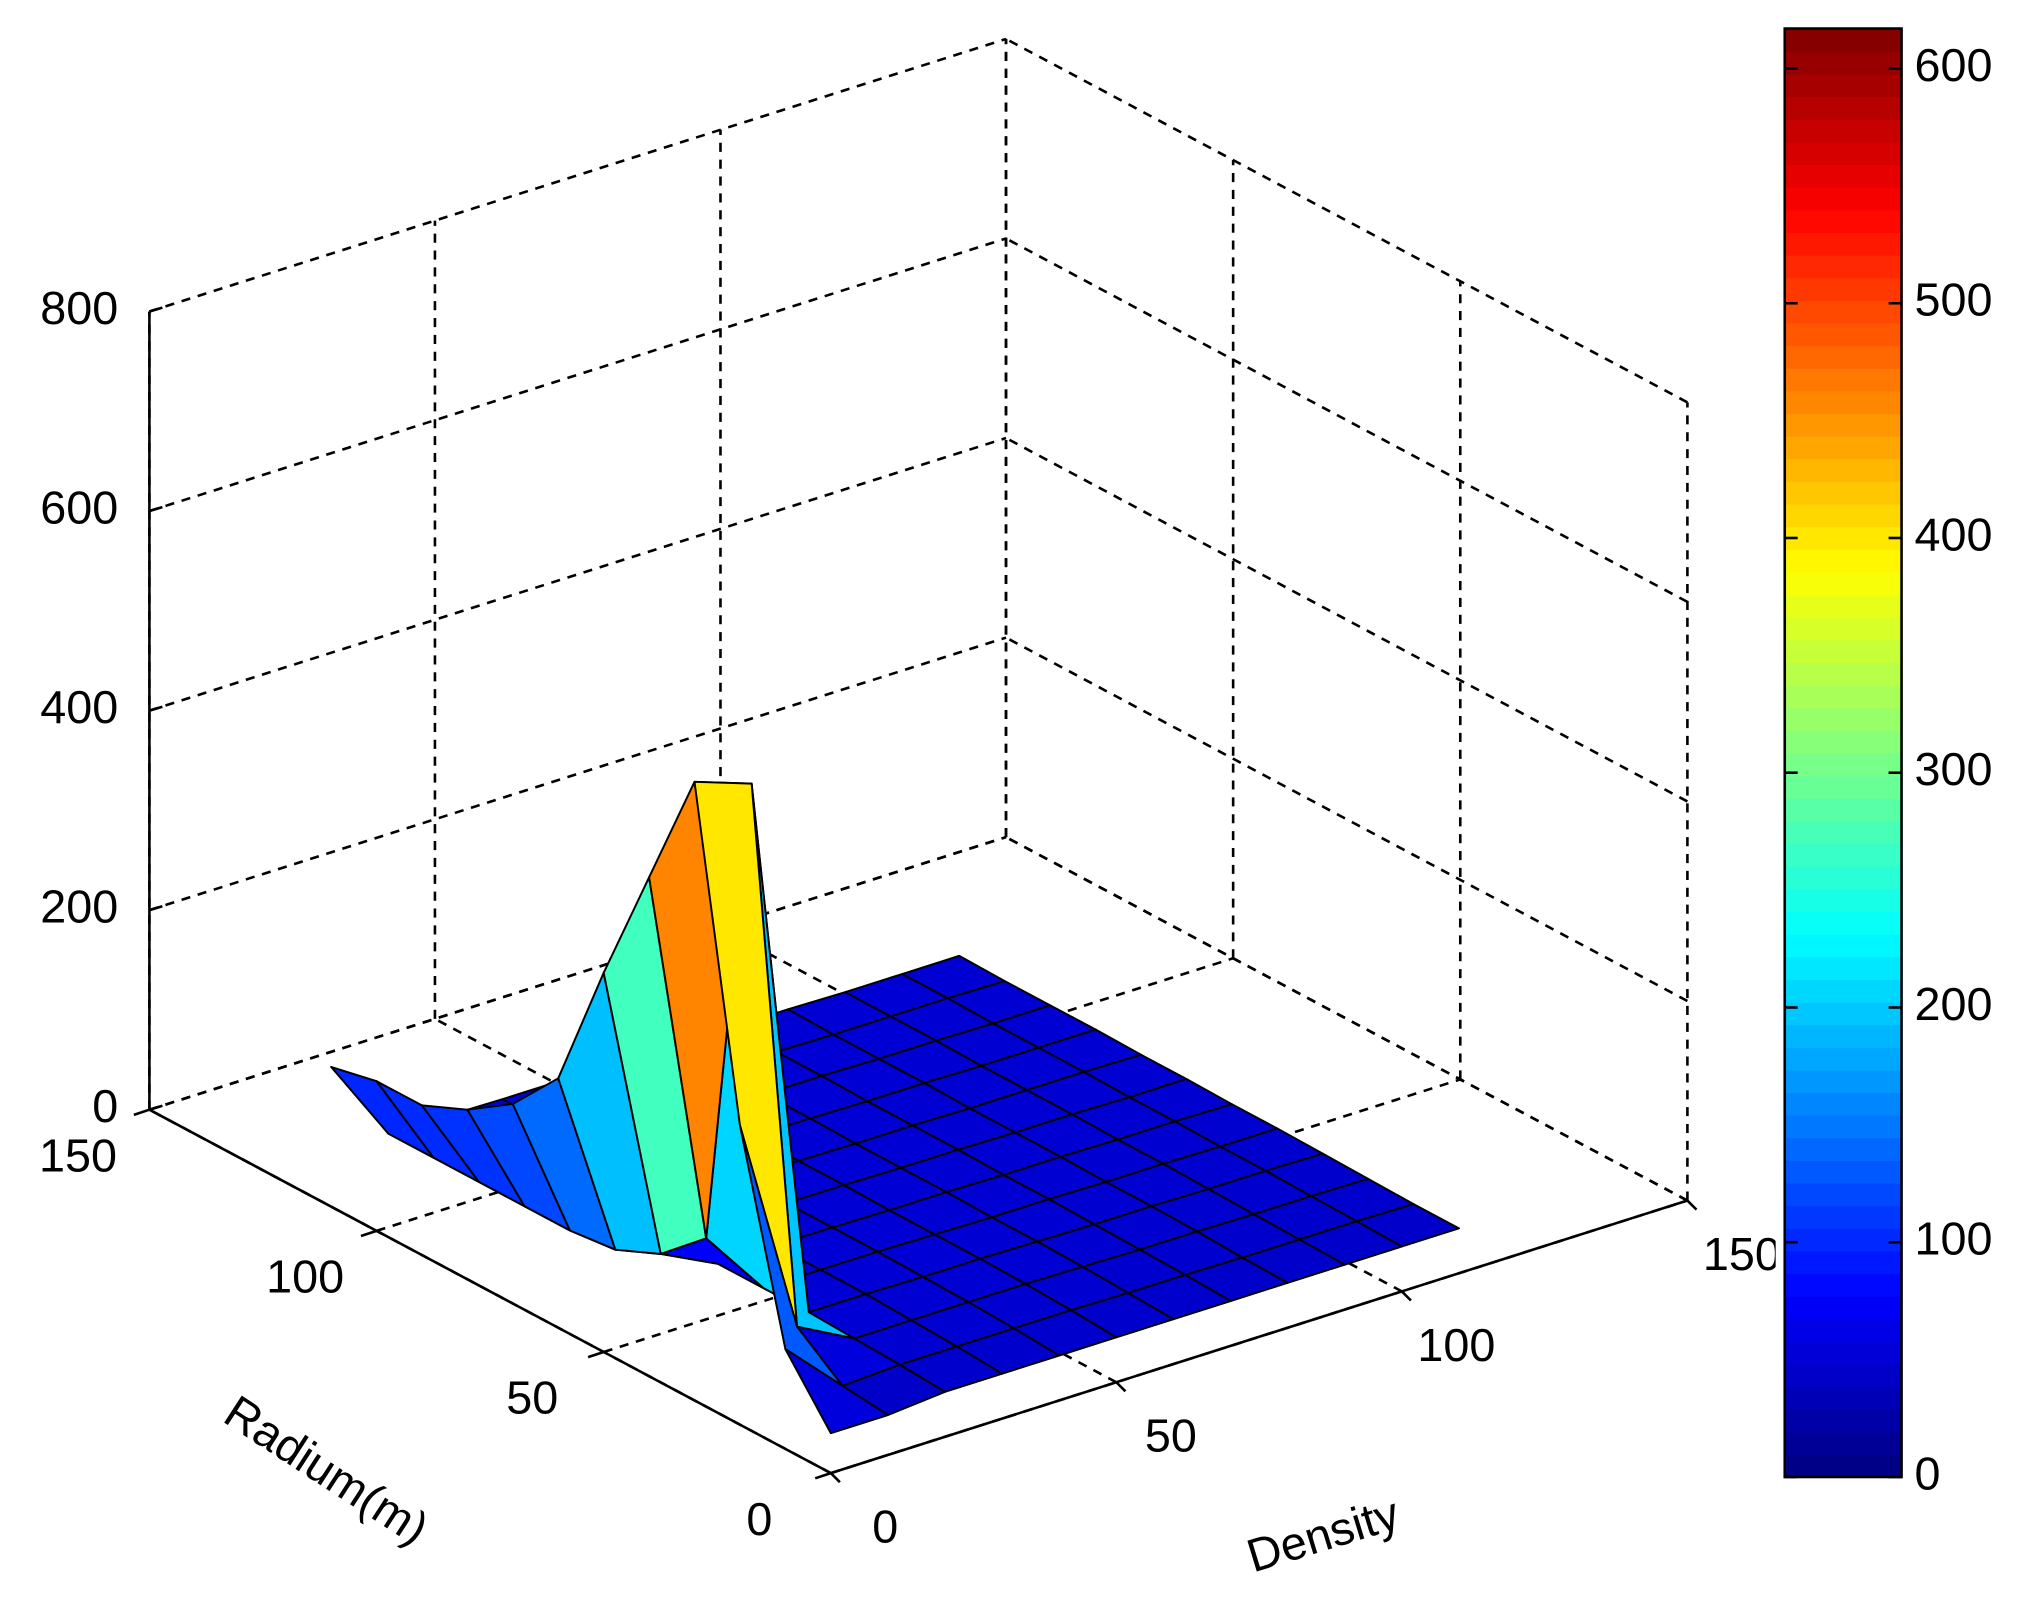  What do you see at coordinates (1954, 300) in the screenshot?
I see `colorbar-tick-label: 500` at bounding box center [1954, 300].